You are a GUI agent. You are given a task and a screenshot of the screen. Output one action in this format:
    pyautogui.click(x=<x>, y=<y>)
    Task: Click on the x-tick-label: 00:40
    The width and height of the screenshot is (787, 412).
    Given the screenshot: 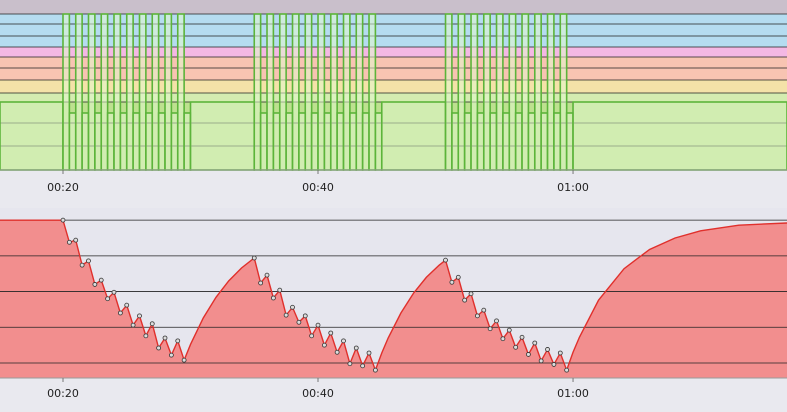 What is the action you would take?
    pyautogui.click(x=318, y=393)
    